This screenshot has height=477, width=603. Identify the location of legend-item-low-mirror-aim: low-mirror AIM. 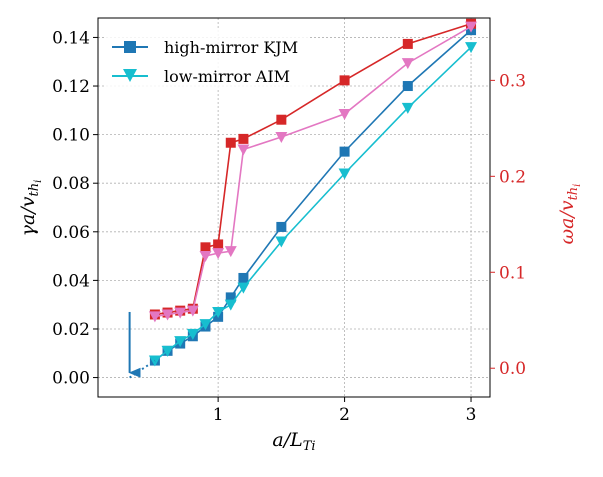
(201, 76).